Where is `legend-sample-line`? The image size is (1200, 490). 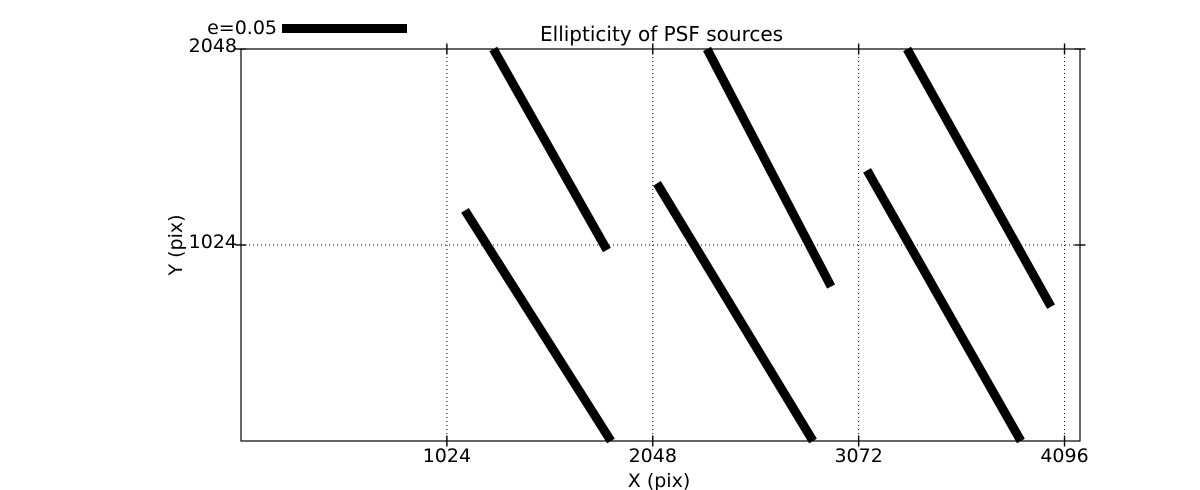 legend-sample-line is located at coordinates (344, 28).